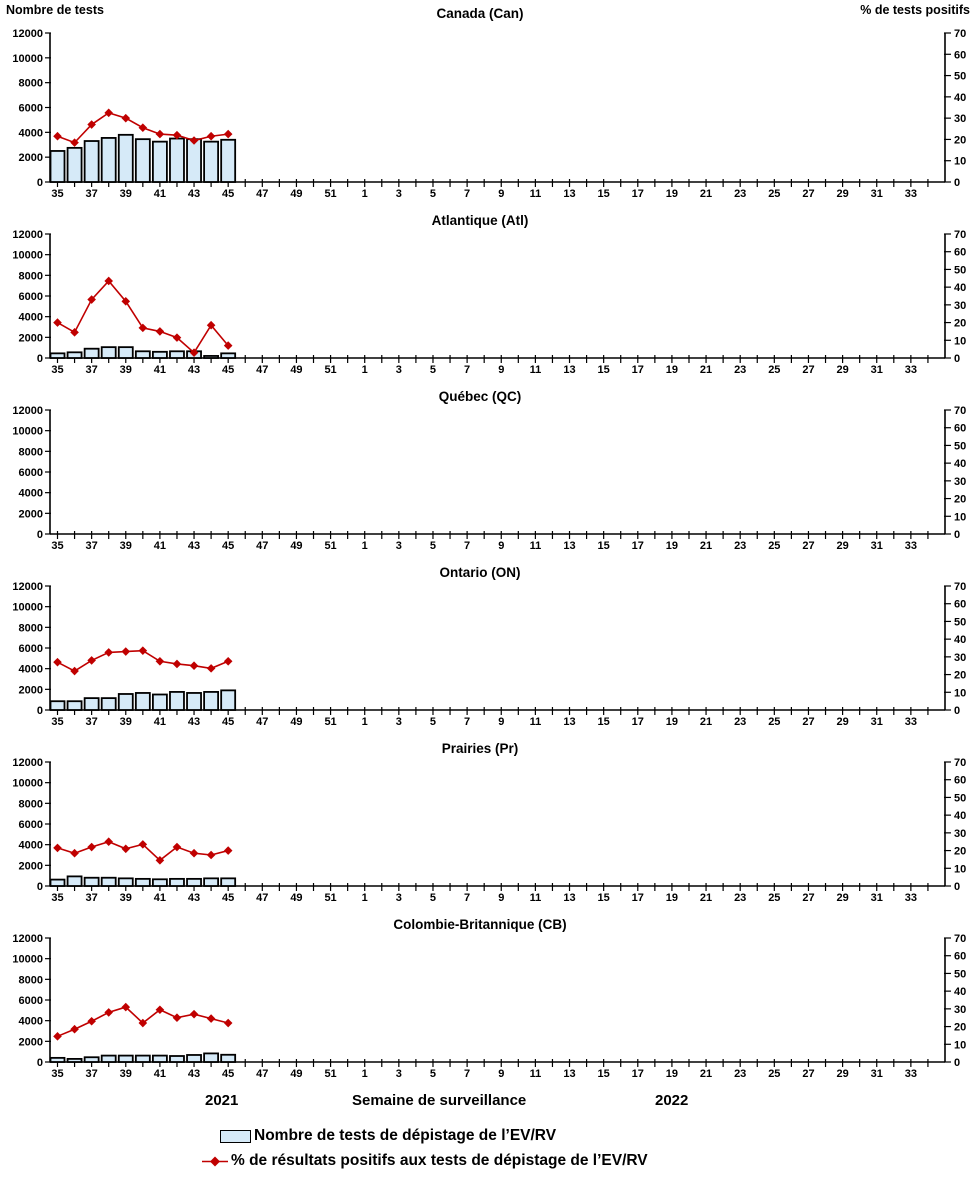  I want to click on legend-item-tests: Nombre de tests de dépistage de l’EV/RV, so click(598, 1136).